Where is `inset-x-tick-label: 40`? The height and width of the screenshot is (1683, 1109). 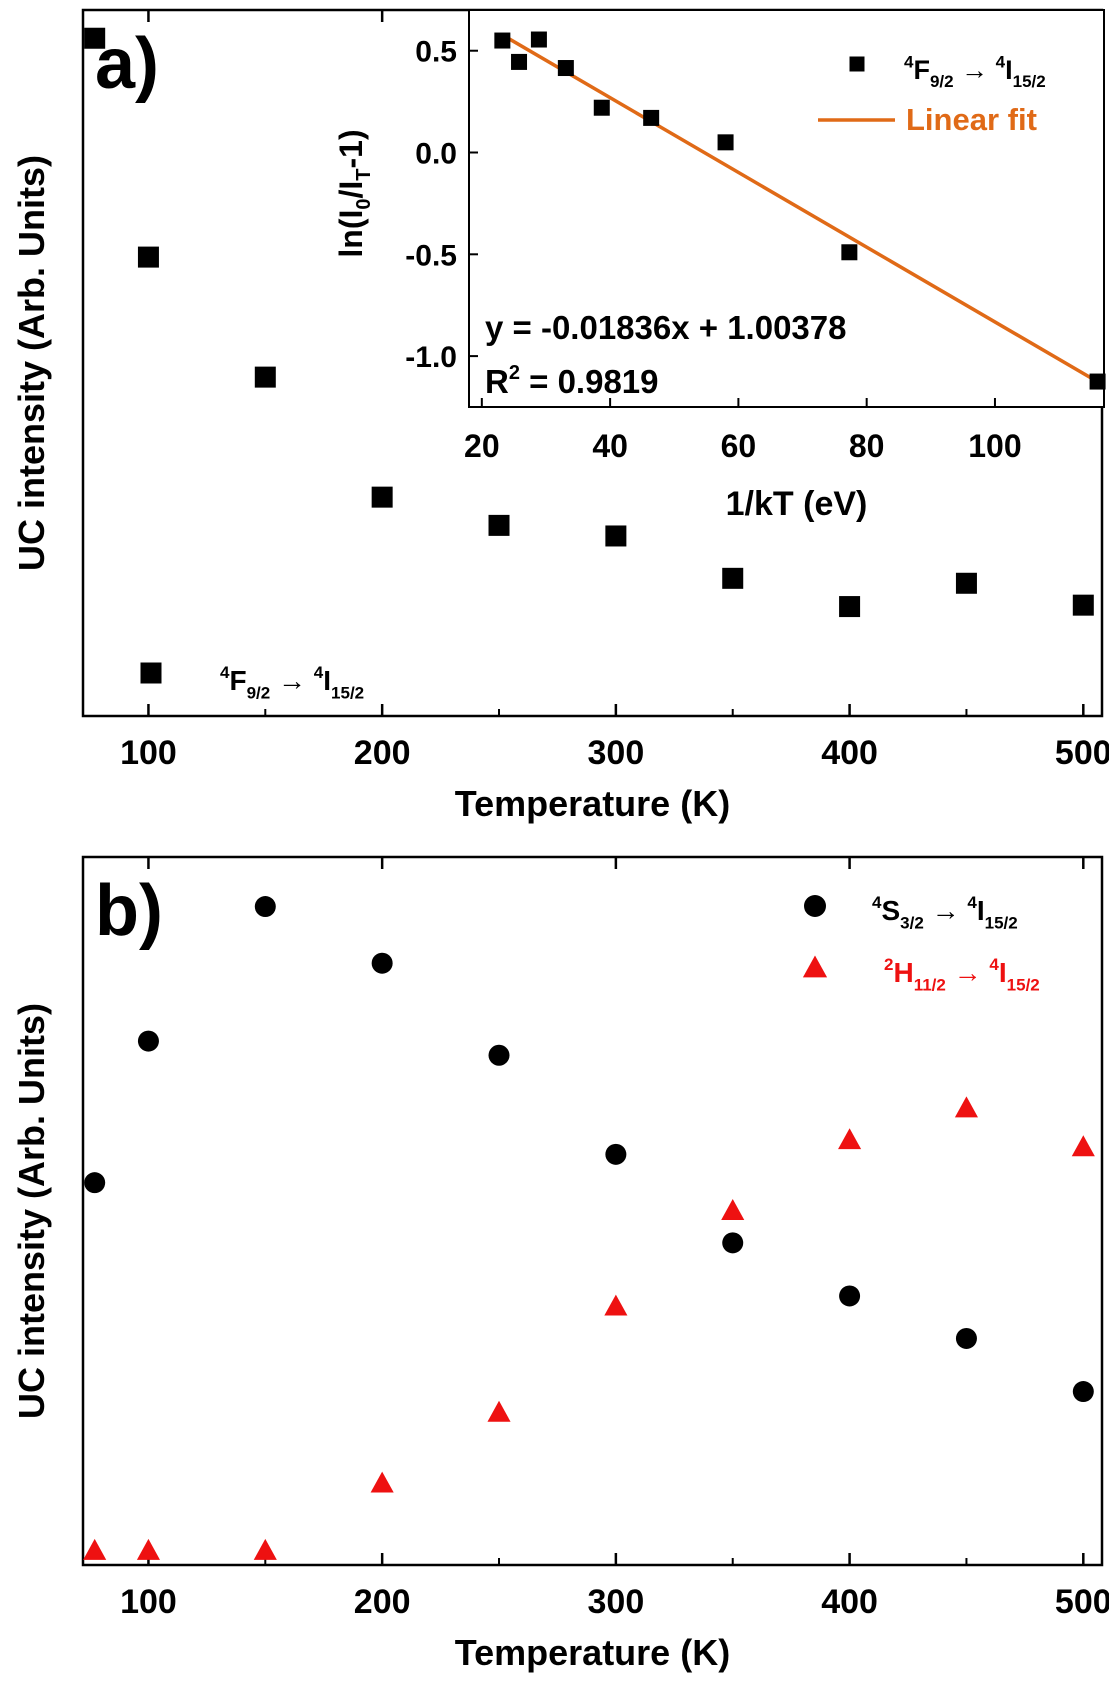
inset-x-tick-label: 40 is located at coordinates (610, 446).